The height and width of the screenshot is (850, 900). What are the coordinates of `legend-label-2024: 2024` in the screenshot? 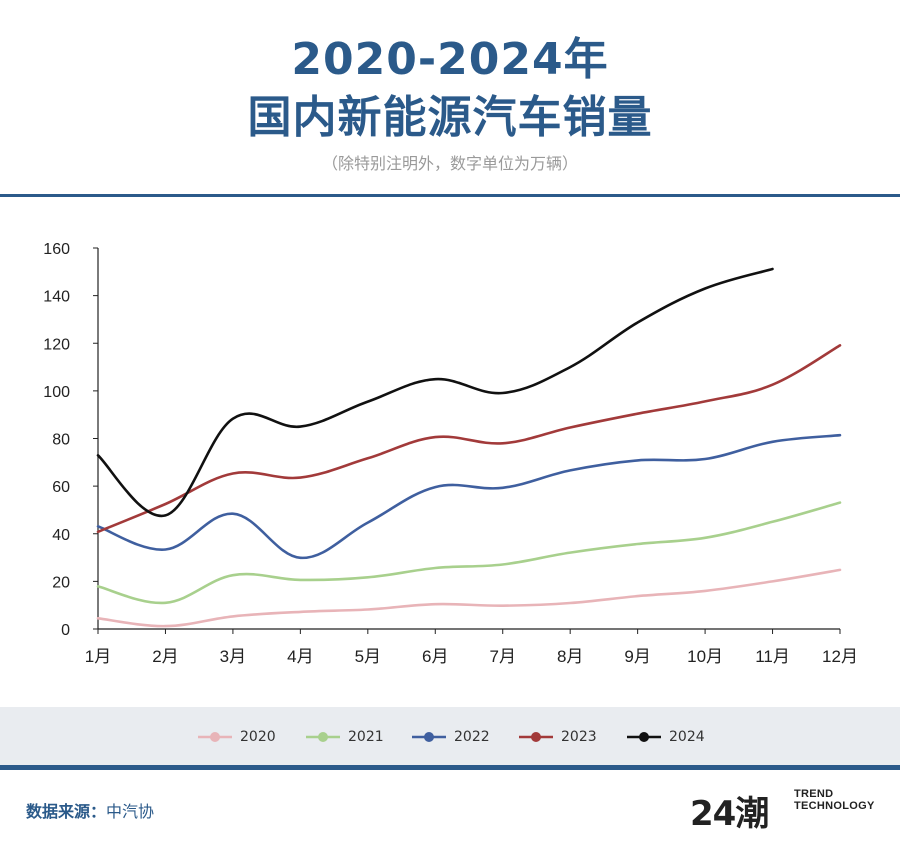 It's located at (687, 737).